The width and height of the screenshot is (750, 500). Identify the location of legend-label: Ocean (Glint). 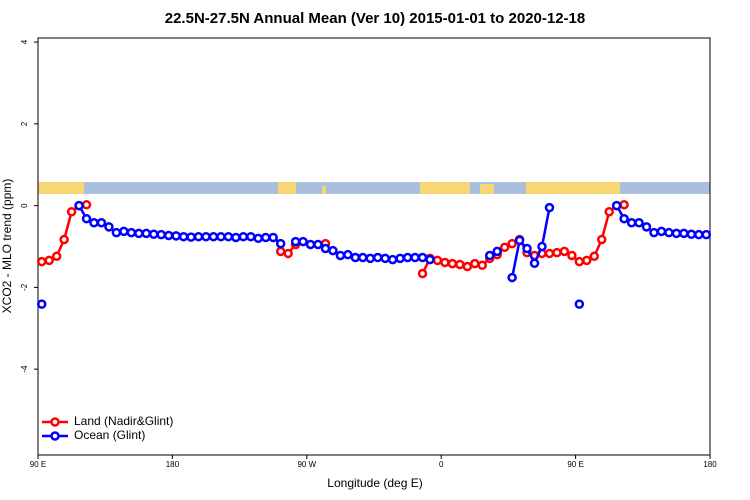
(109, 435).